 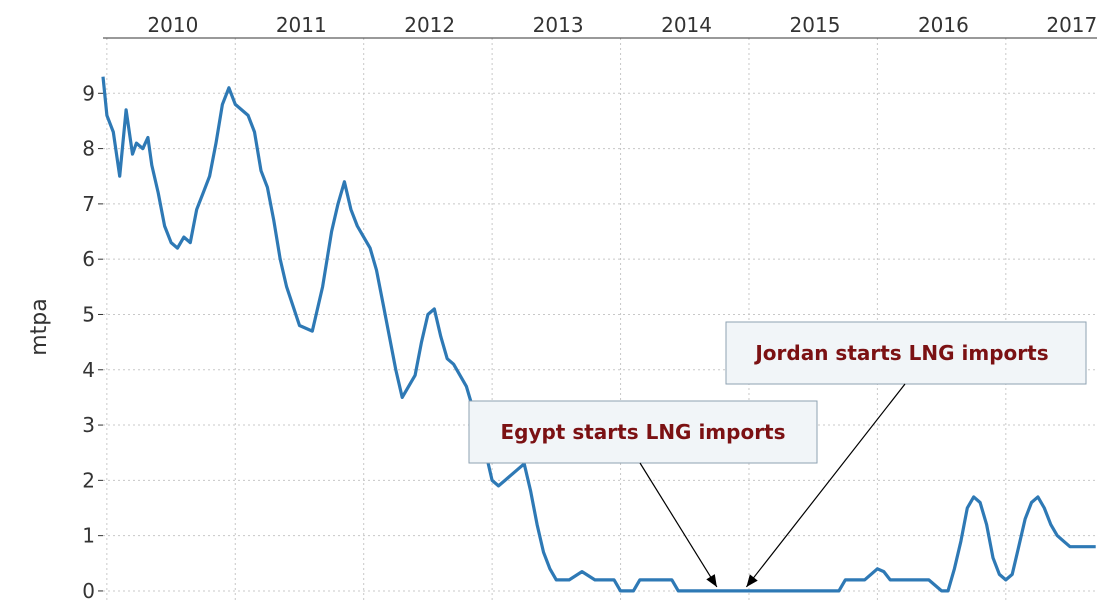 What do you see at coordinates (88, 591) in the screenshot?
I see `y-tick-label: 0` at bounding box center [88, 591].